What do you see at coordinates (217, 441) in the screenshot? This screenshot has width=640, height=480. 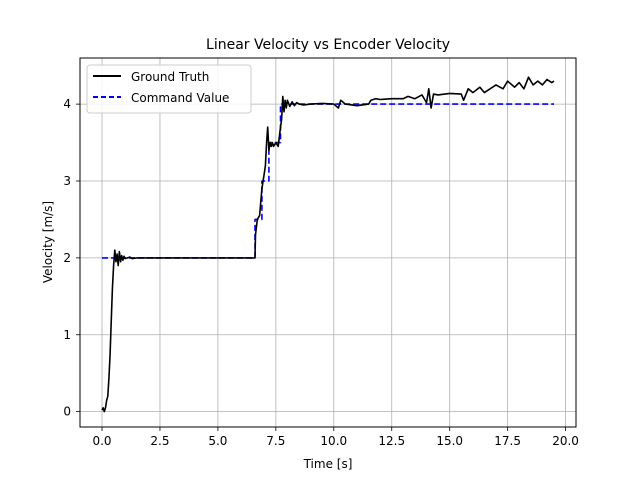 I see `x-tick-label: 5.0` at bounding box center [217, 441].